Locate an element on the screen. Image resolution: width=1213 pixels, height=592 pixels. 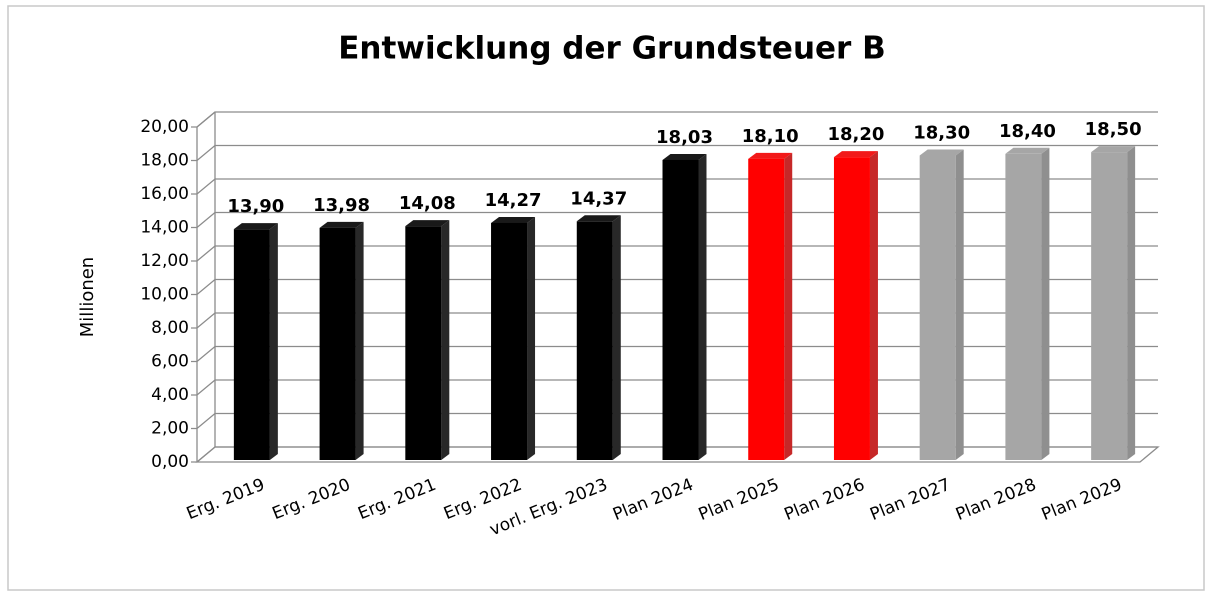
y-axis-label: Millionen is located at coordinates (87, 297).